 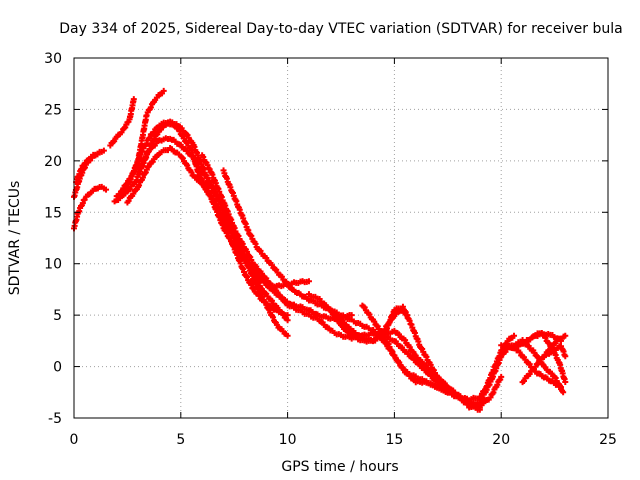 What do you see at coordinates (53, 213) in the screenshot?
I see `y-tick-label: 15` at bounding box center [53, 213].